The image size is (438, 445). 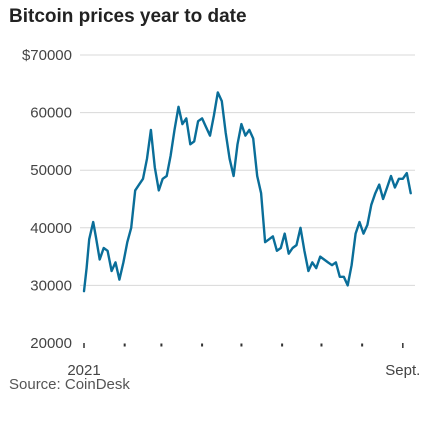 What do you see at coordinates (403, 345) in the screenshot?
I see `x-tick-Sept.` at bounding box center [403, 345].